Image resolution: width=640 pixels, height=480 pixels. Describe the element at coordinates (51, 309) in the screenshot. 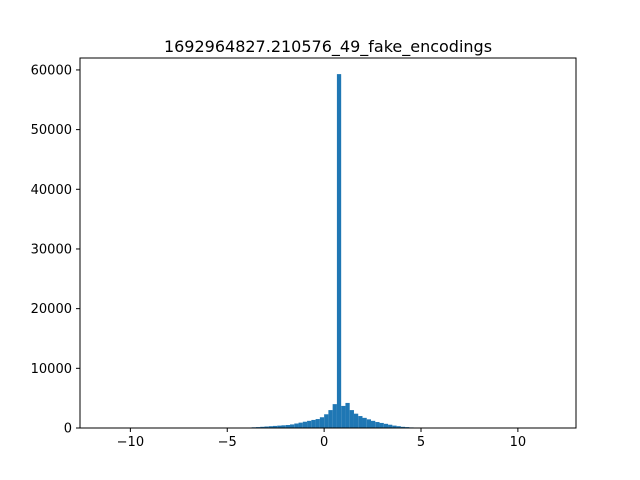

I see `y-tick-label: 20000` at that location.